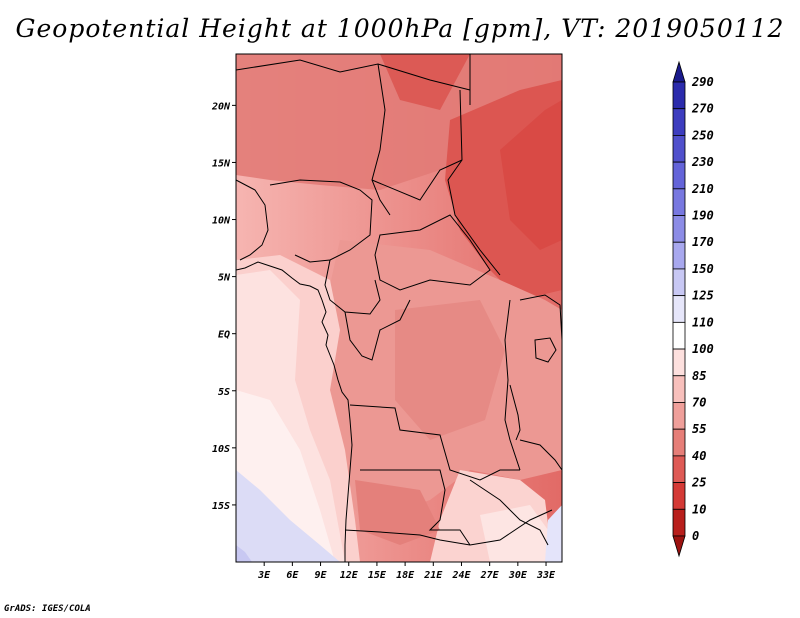  I want to click on east-core, so click(531, 175).